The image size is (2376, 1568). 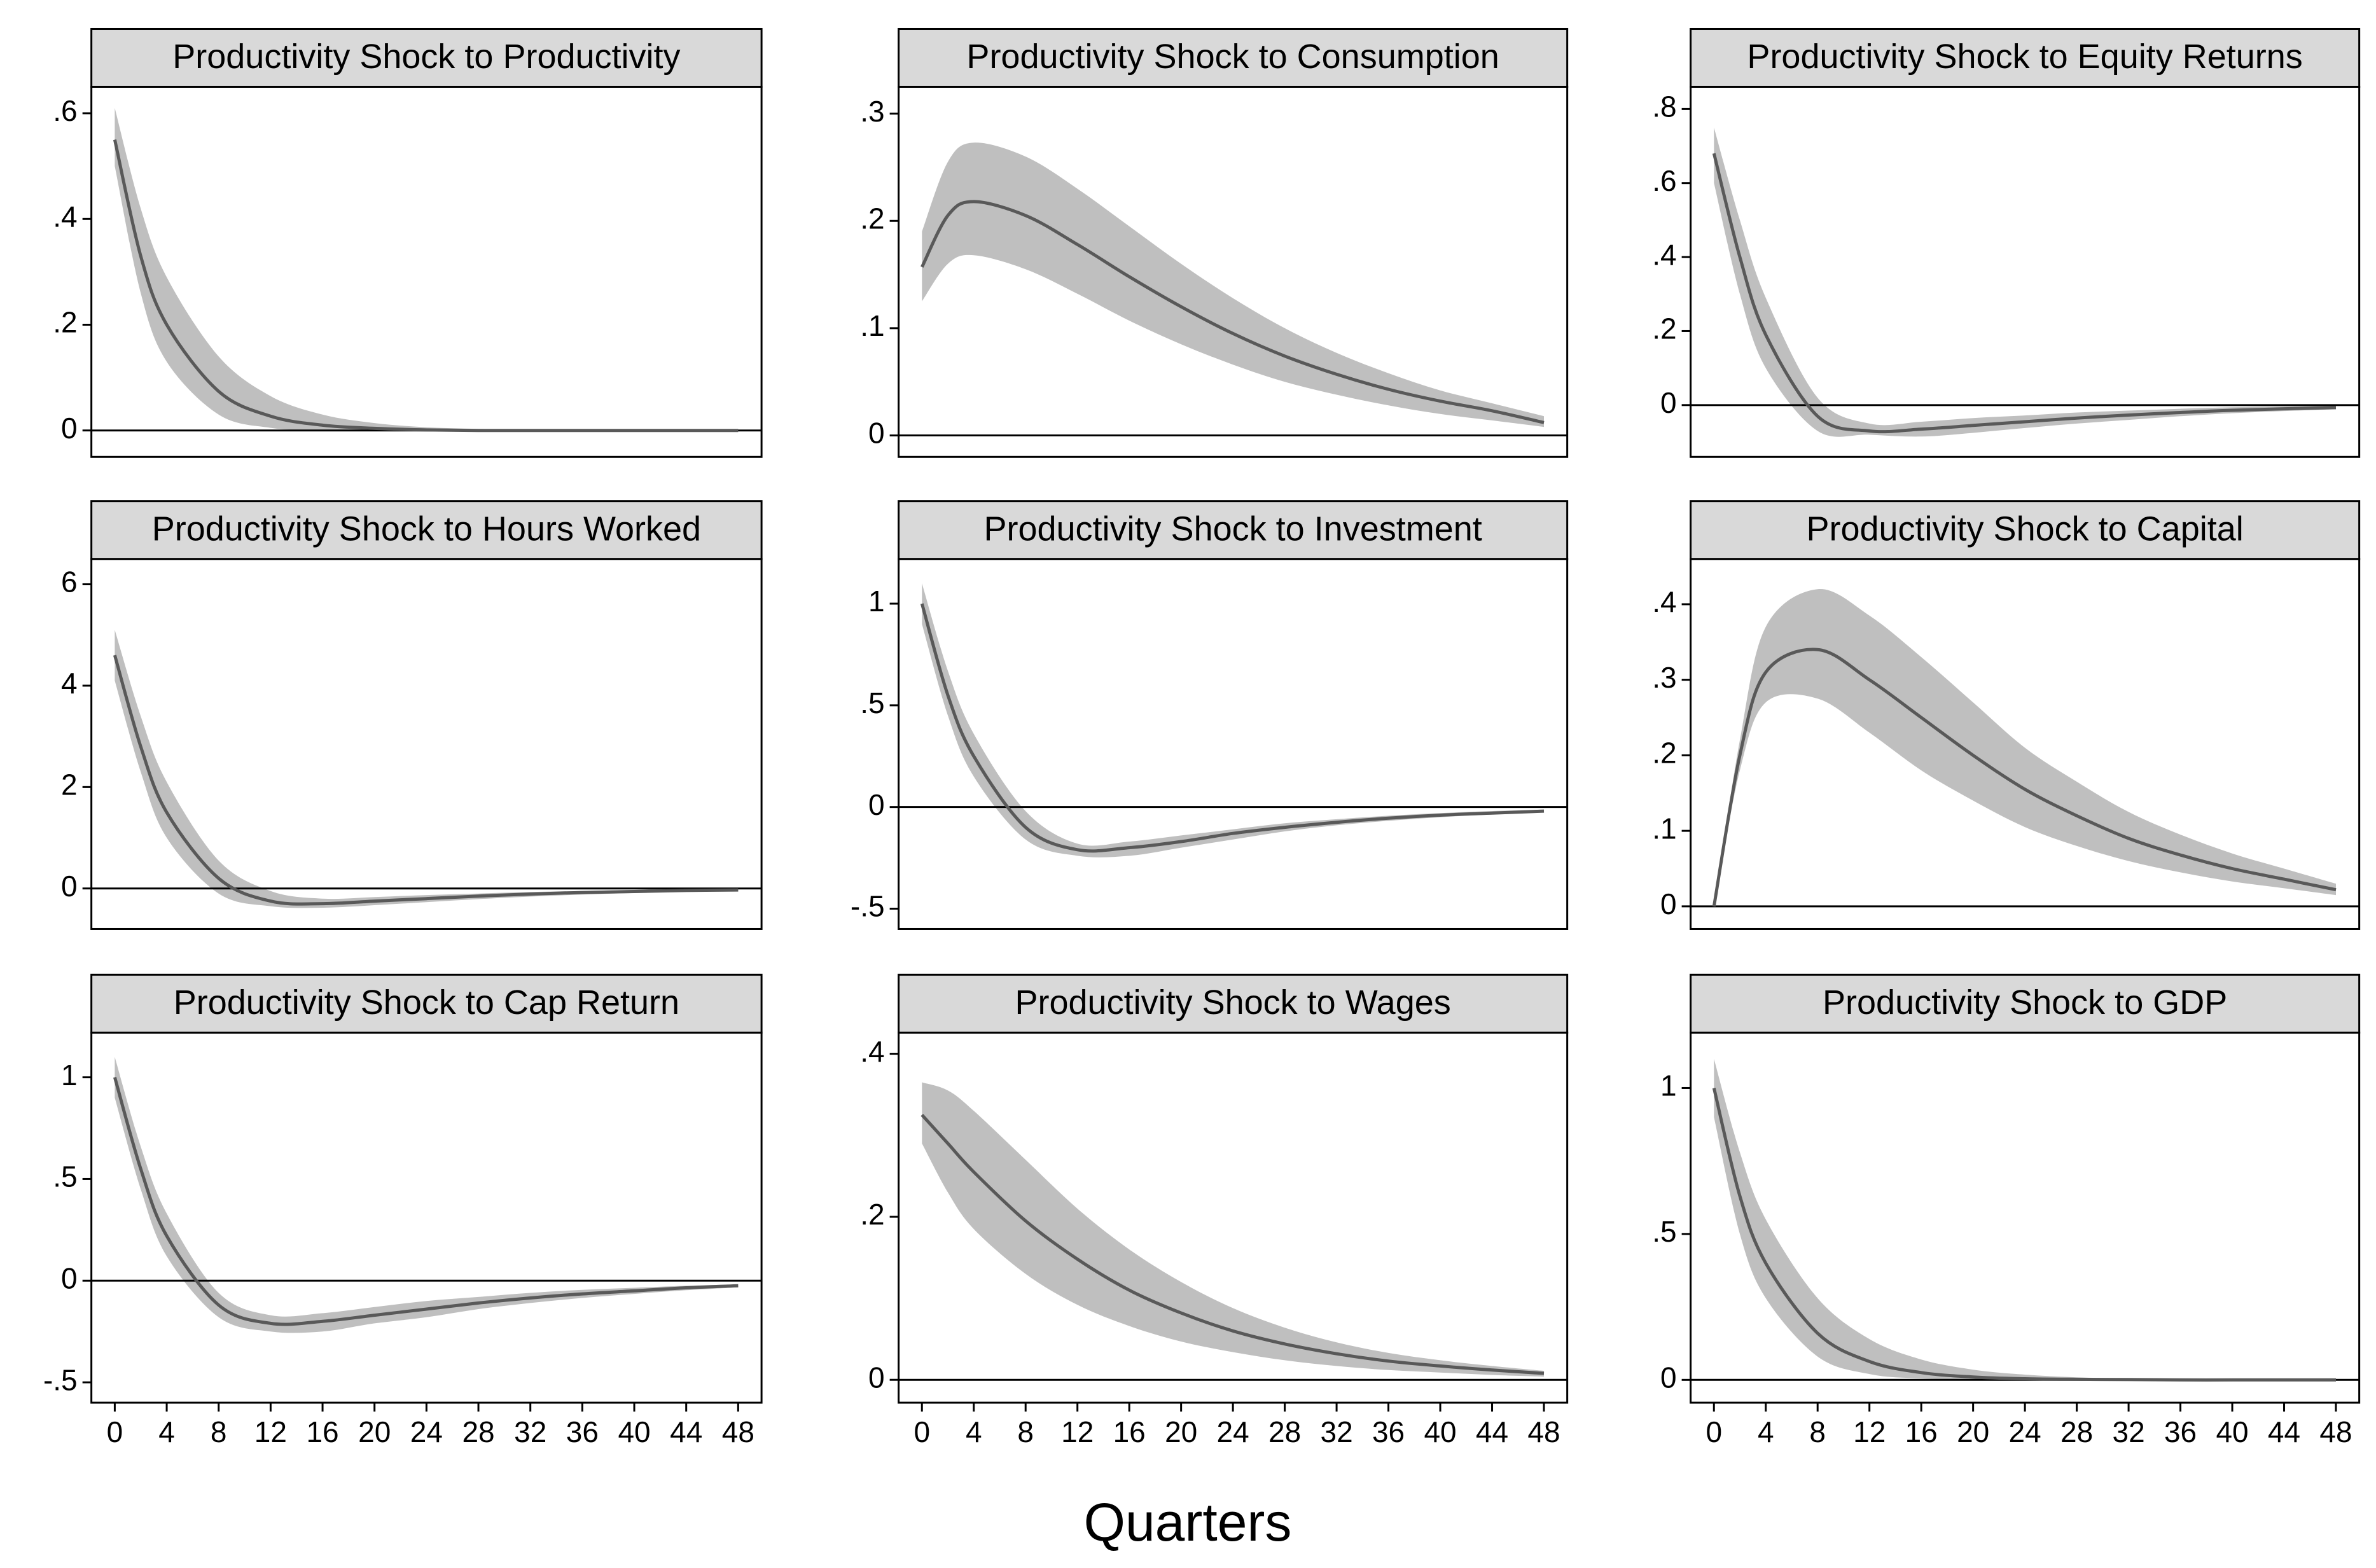 I want to click on y-tick-label: 4, so click(x=69, y=683).